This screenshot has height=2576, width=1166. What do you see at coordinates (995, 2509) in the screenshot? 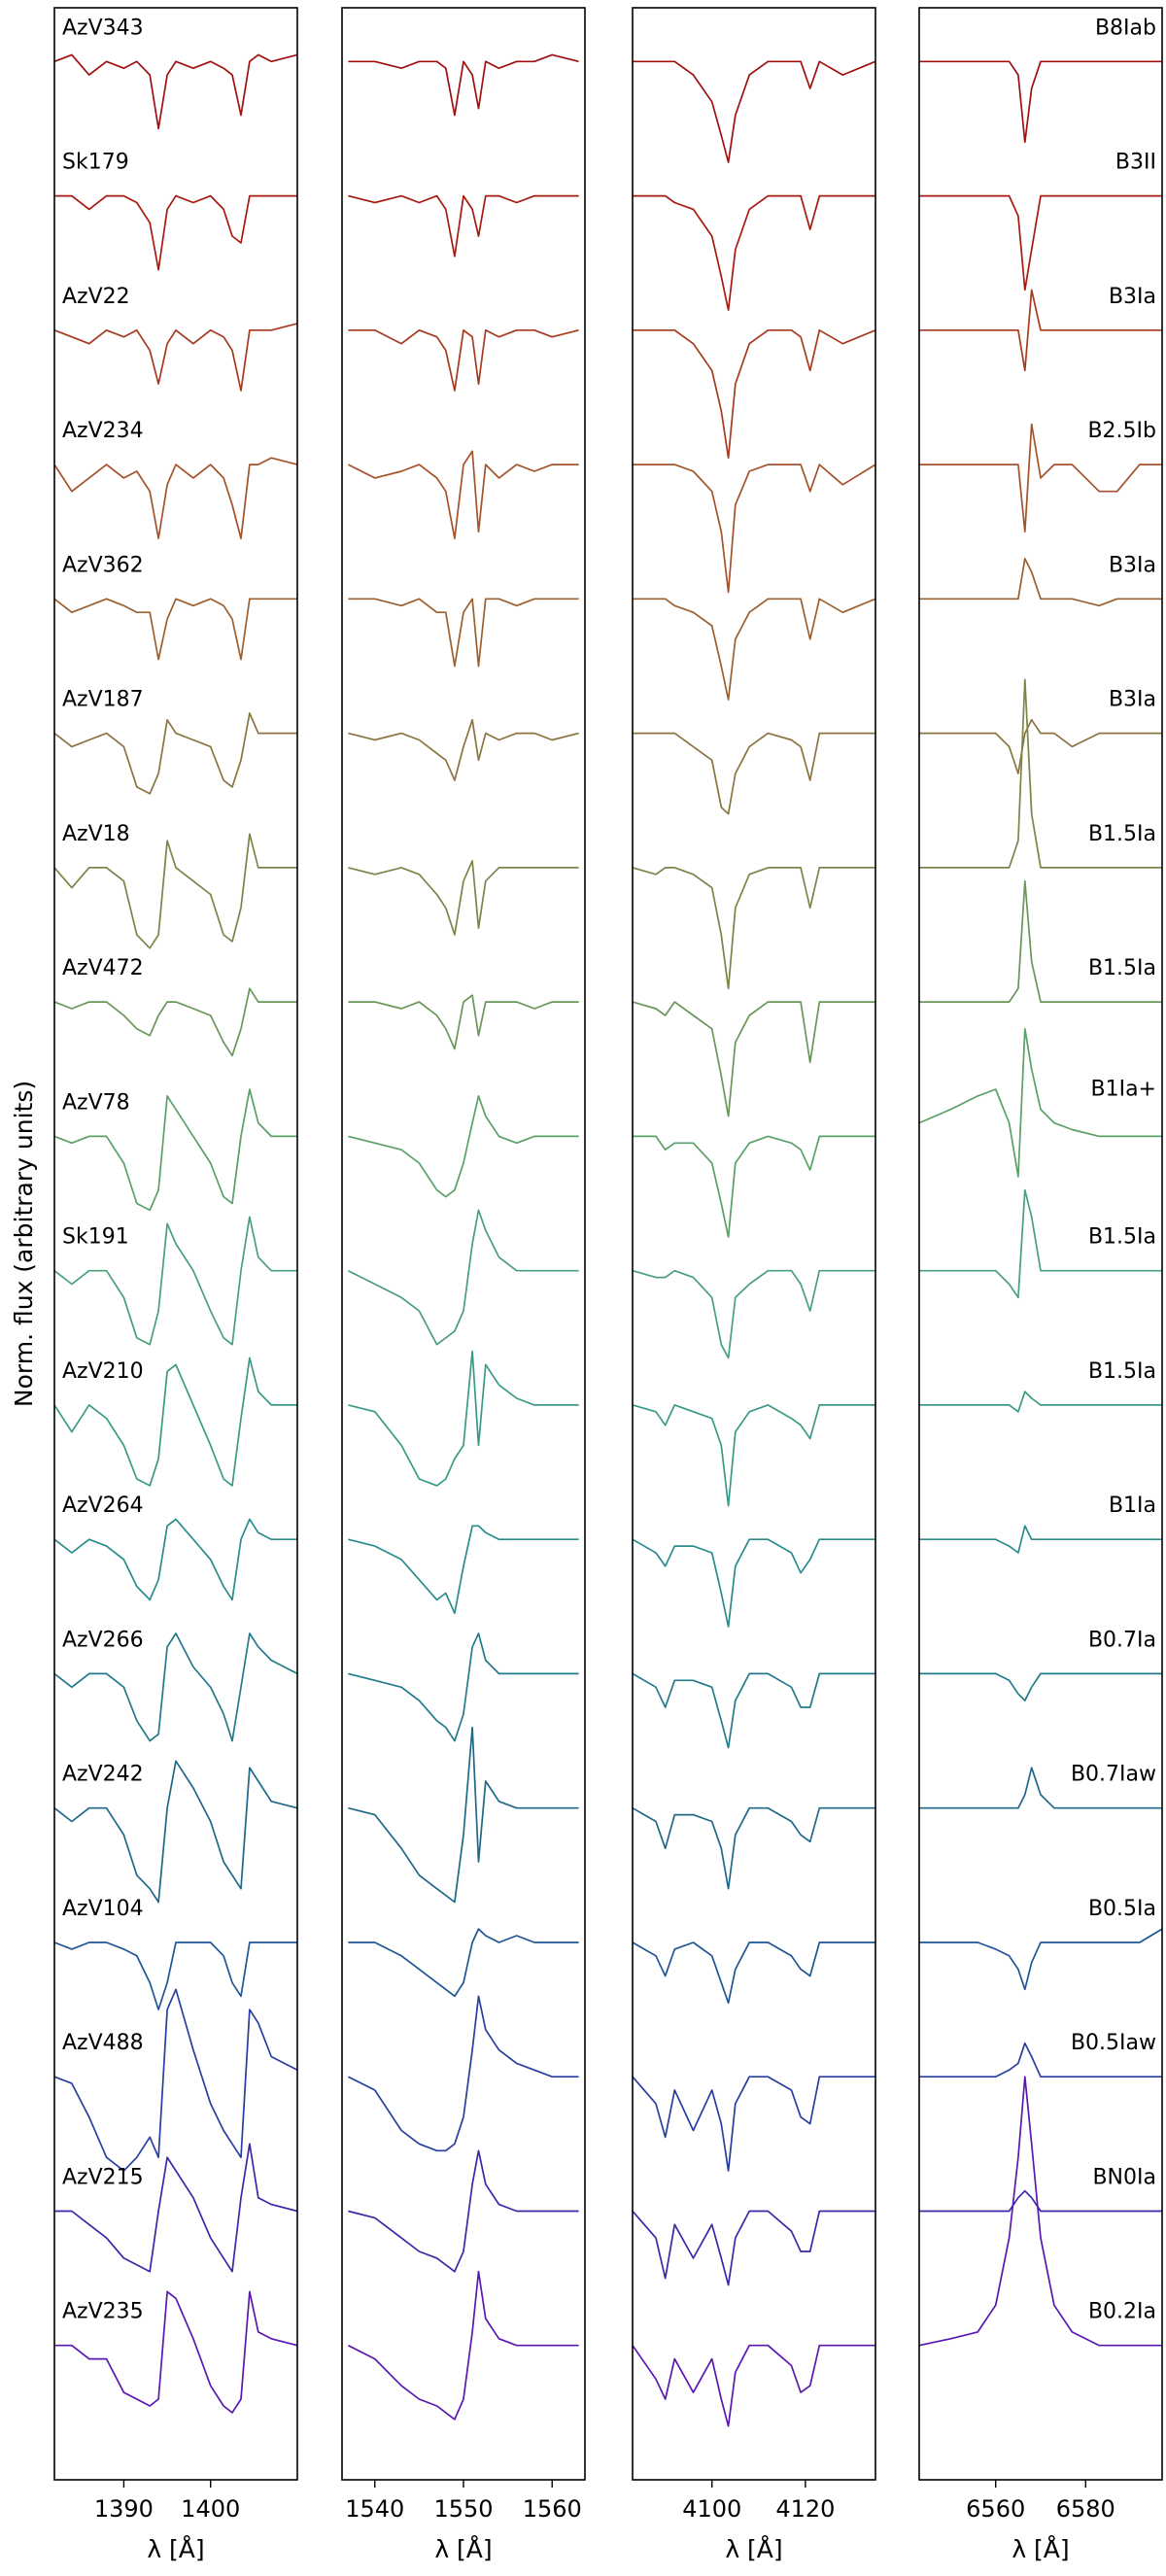
I see `x-tick-label: 6560` at bounding box center [995, 2509].